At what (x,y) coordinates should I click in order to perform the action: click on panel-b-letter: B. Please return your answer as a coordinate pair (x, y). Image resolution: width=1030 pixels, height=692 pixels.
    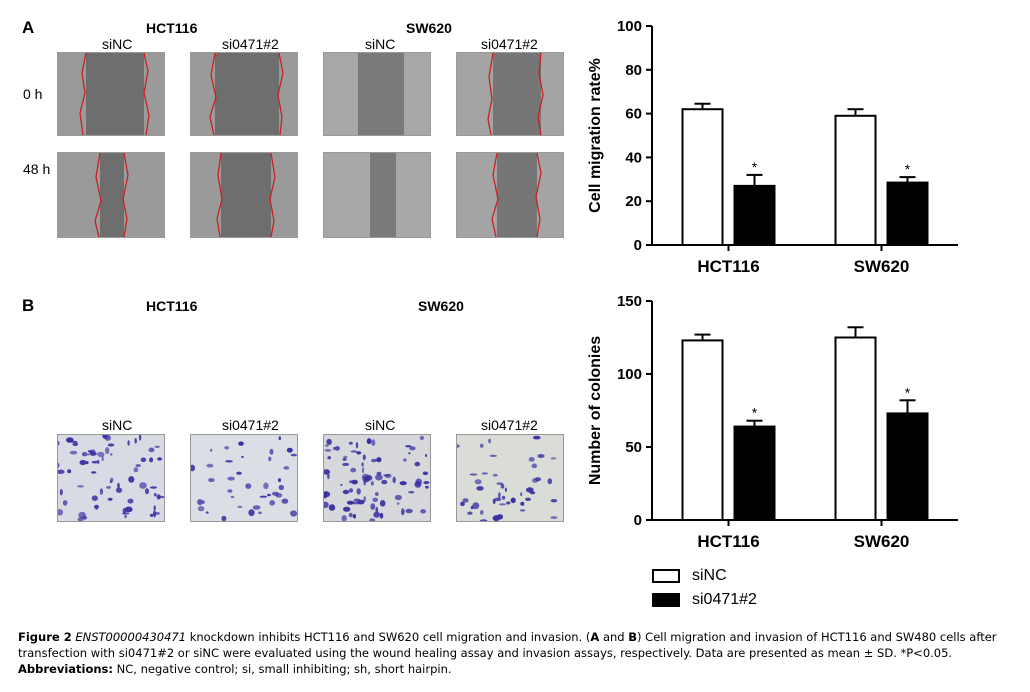
    Looking at the image, I should click on (28, 305).